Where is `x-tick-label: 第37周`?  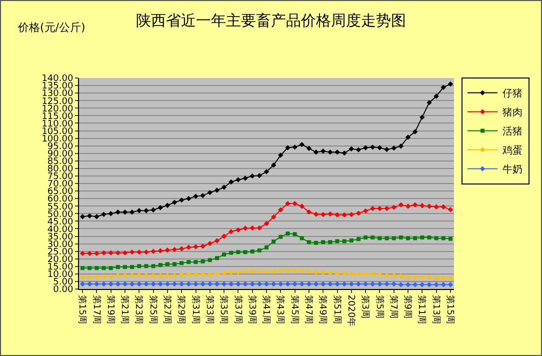 x-tick-label: 第37周 is located at coordinates (238, 309).